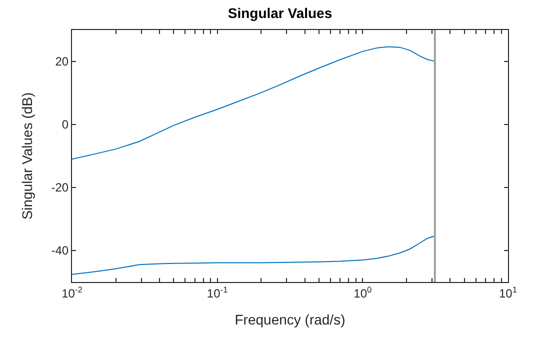  What do you see at coordinates (60, 251) in the screenshot?
I see `y-tick-label: -40` at bounding box center [60, 251].